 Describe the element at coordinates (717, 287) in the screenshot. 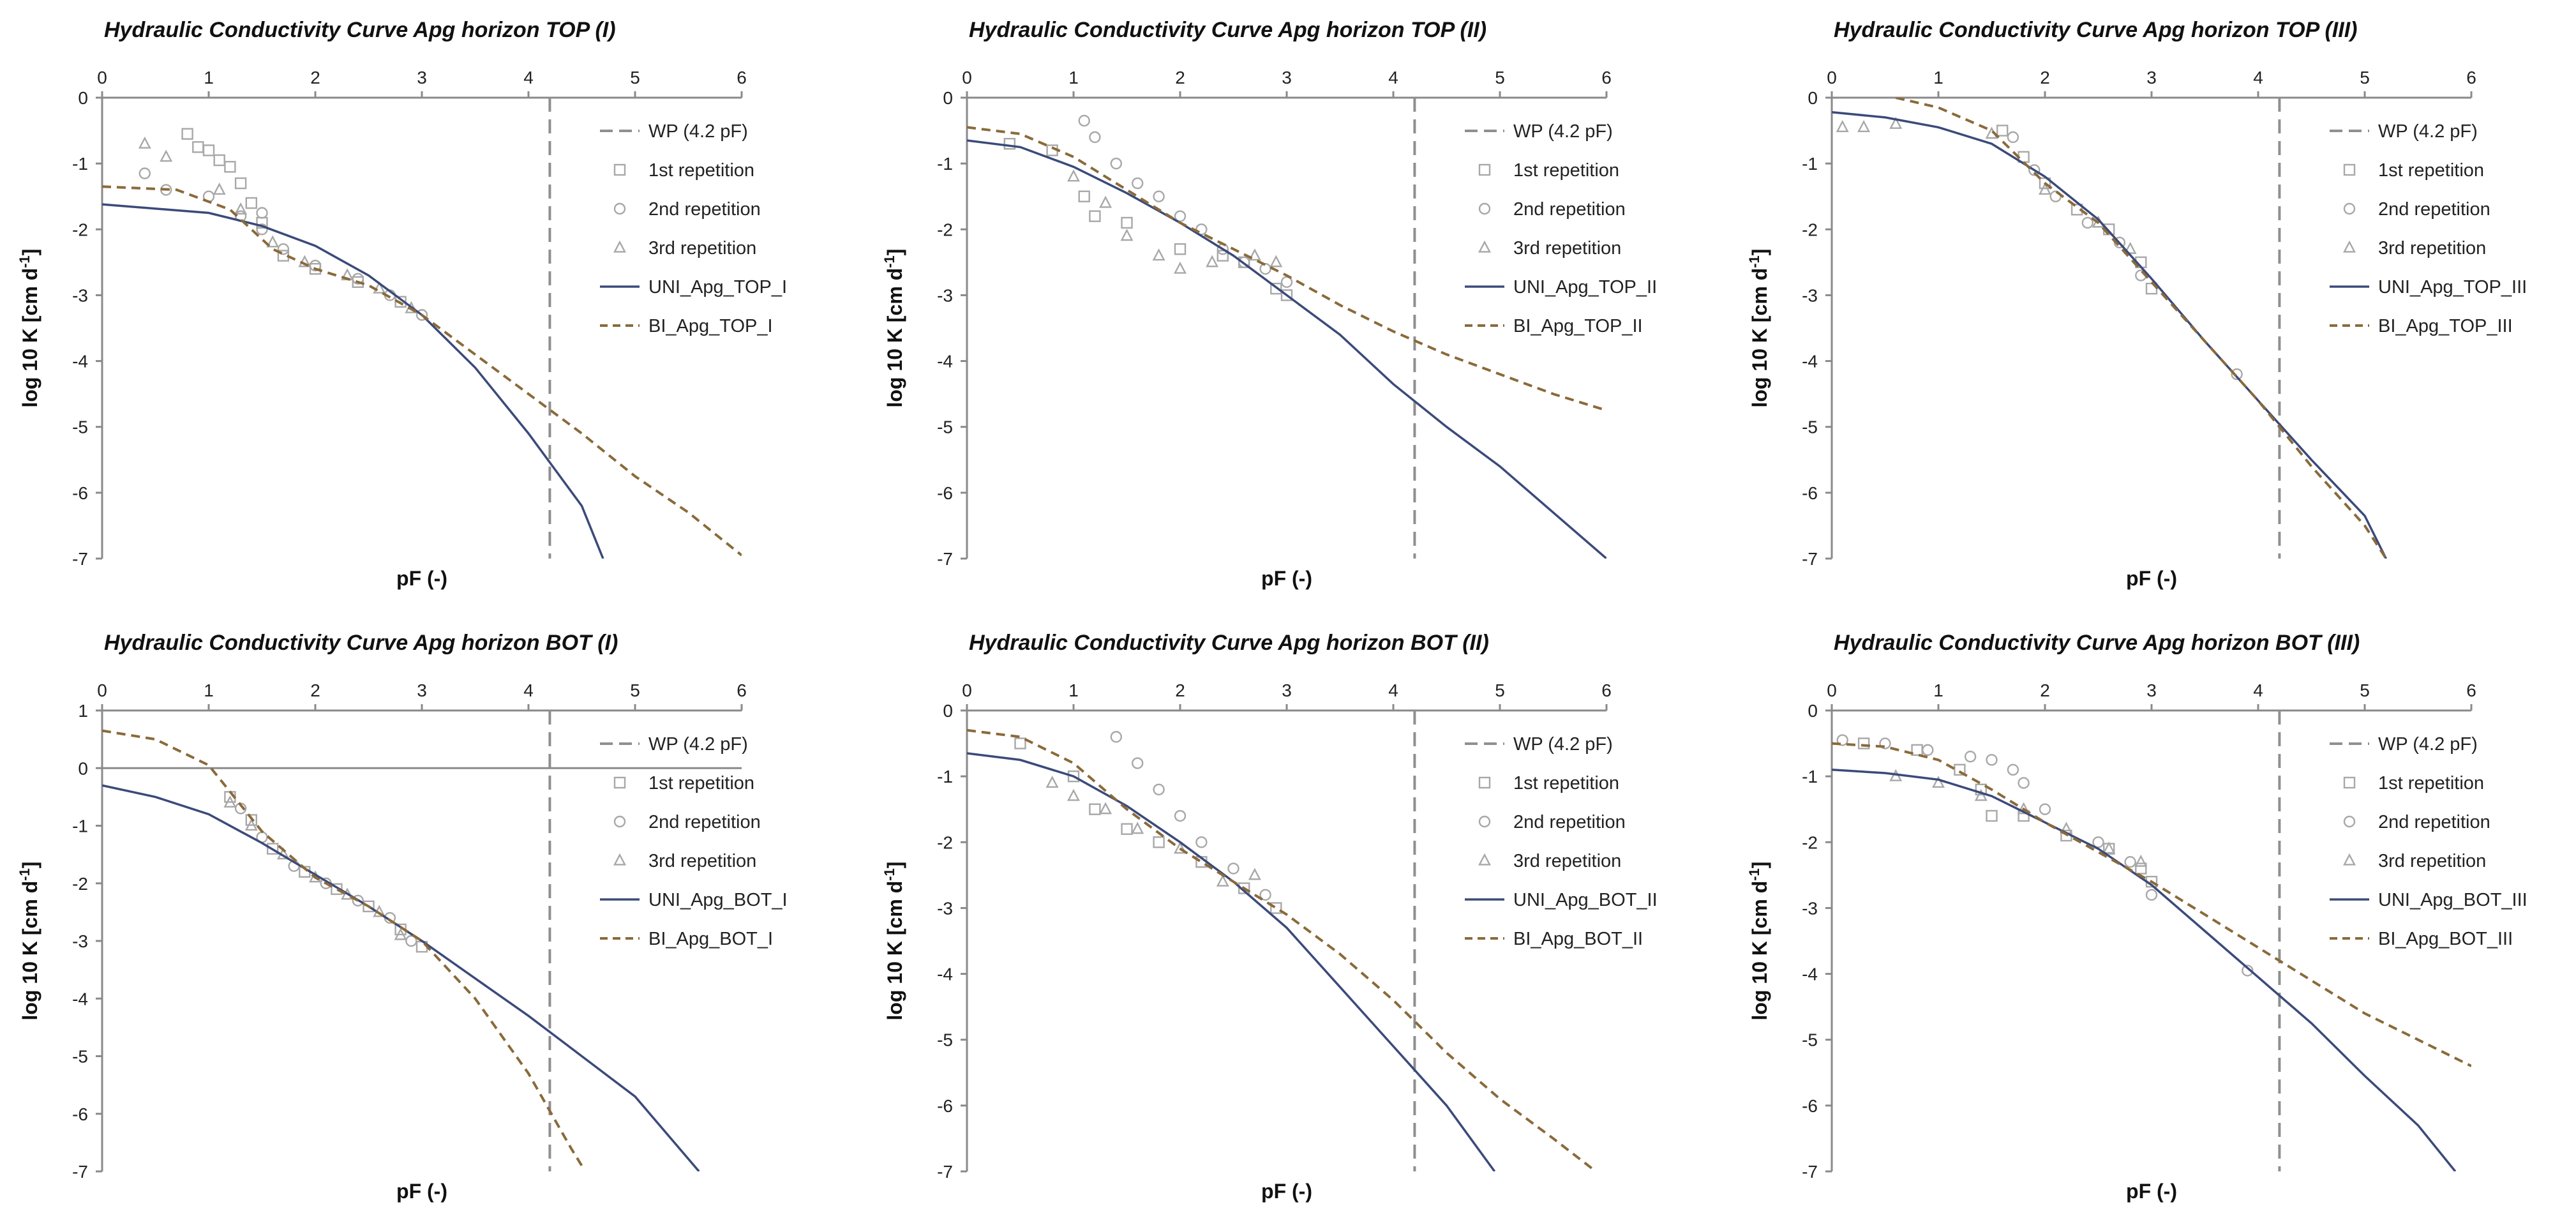

I see `legend-label: UNI_Apg_TOP_I` at that location.